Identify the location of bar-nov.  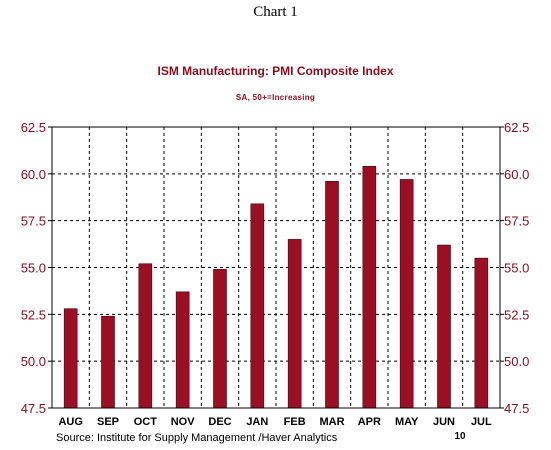
(182, 350).